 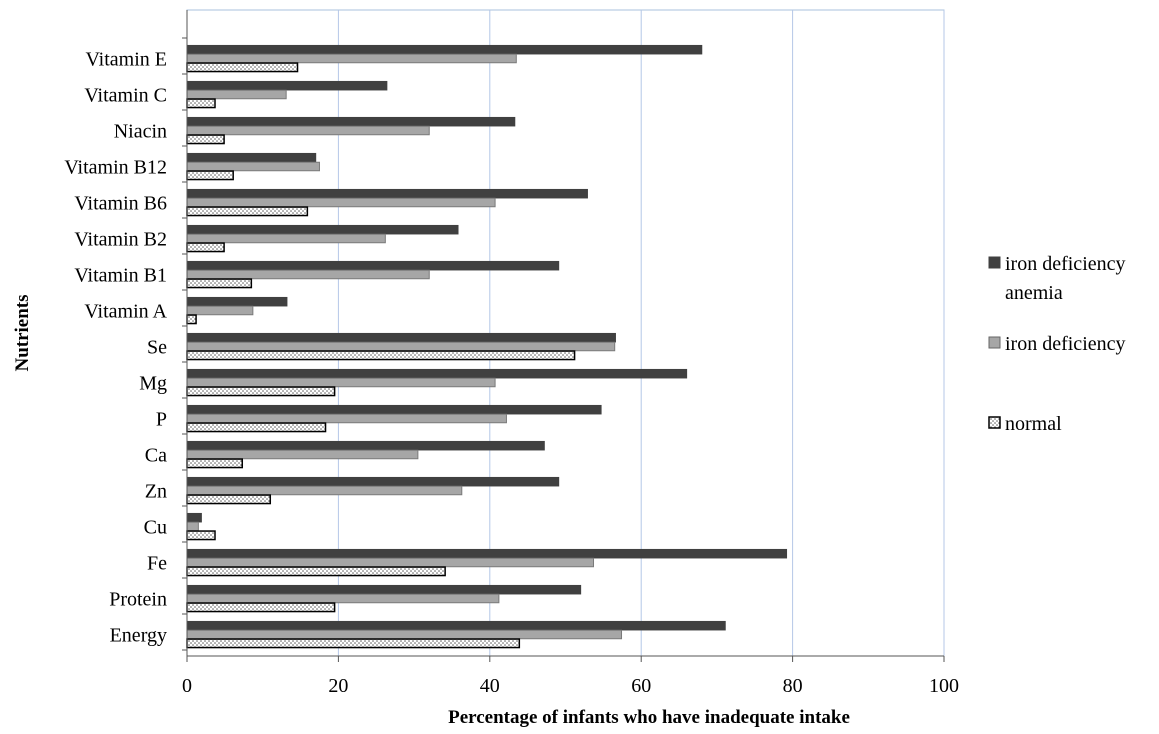 What do you see at coordinates (138, 600) in the screenshot?
I see `category-label: Protein` at bounding box center [138, 600].